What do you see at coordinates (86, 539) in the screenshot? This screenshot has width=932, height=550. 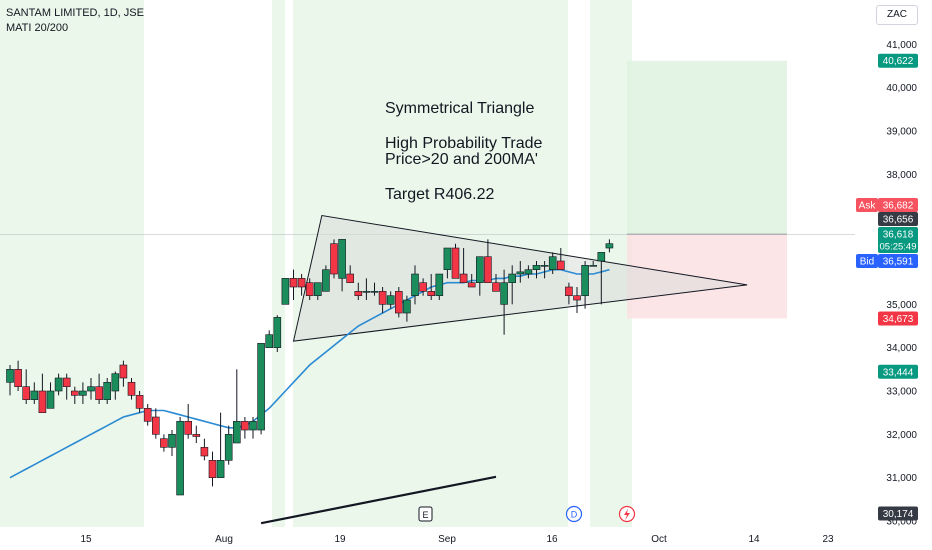 I see `x-tick-label: 15` at bounding box center [86, 539].